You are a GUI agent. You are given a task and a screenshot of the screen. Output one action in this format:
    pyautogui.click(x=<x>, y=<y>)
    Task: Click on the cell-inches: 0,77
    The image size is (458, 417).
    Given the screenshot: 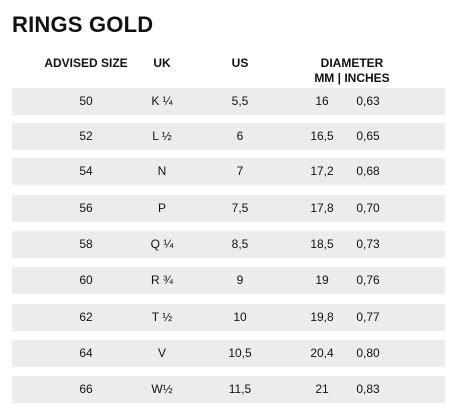 What is the action you would take?
    pyautogui.click(x=368, y=317)
    